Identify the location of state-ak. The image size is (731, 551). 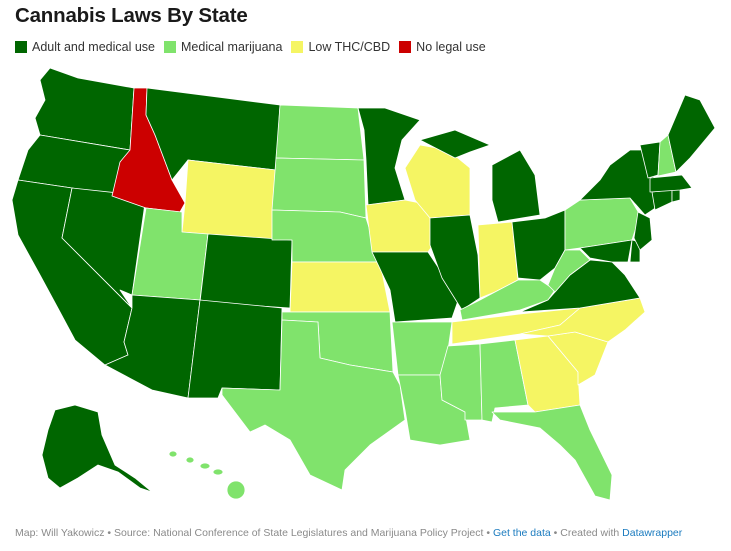
(97, 448).